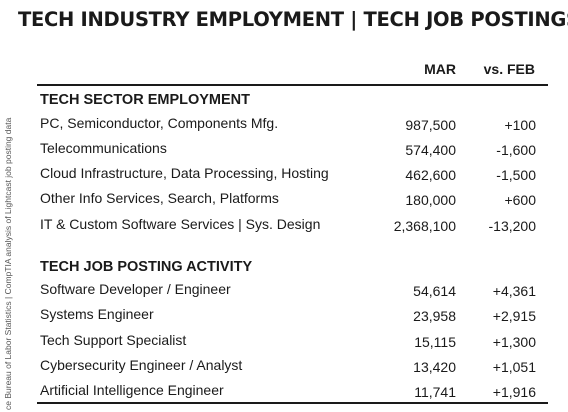  Describe the element at coordinates (159, 123) in the screenshot. I see `row-label: PC, Semiconductor, Components Mfg.` at that location.